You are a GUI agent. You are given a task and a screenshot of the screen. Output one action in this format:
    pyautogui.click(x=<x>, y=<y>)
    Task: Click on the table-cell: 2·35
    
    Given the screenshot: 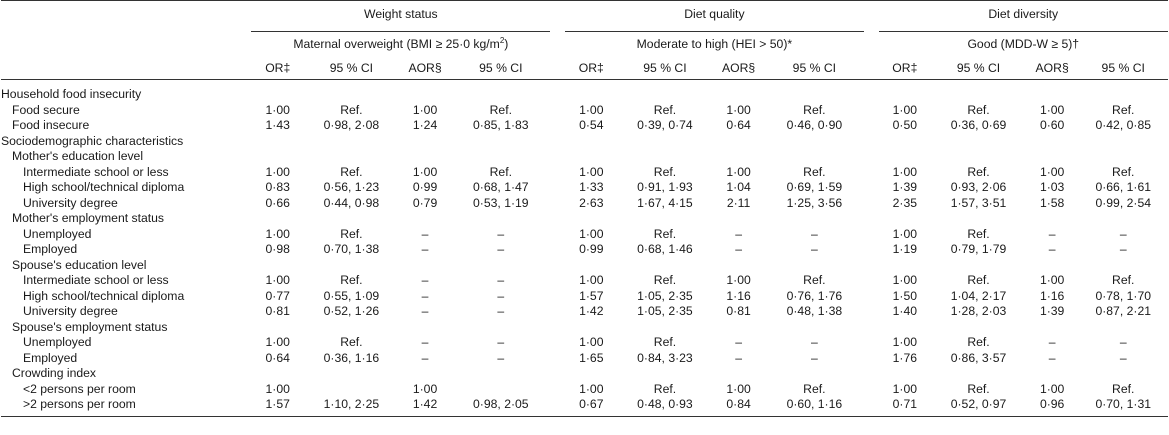 What is the action you would take?
    pyautogui.click(x=905, y=202)
    